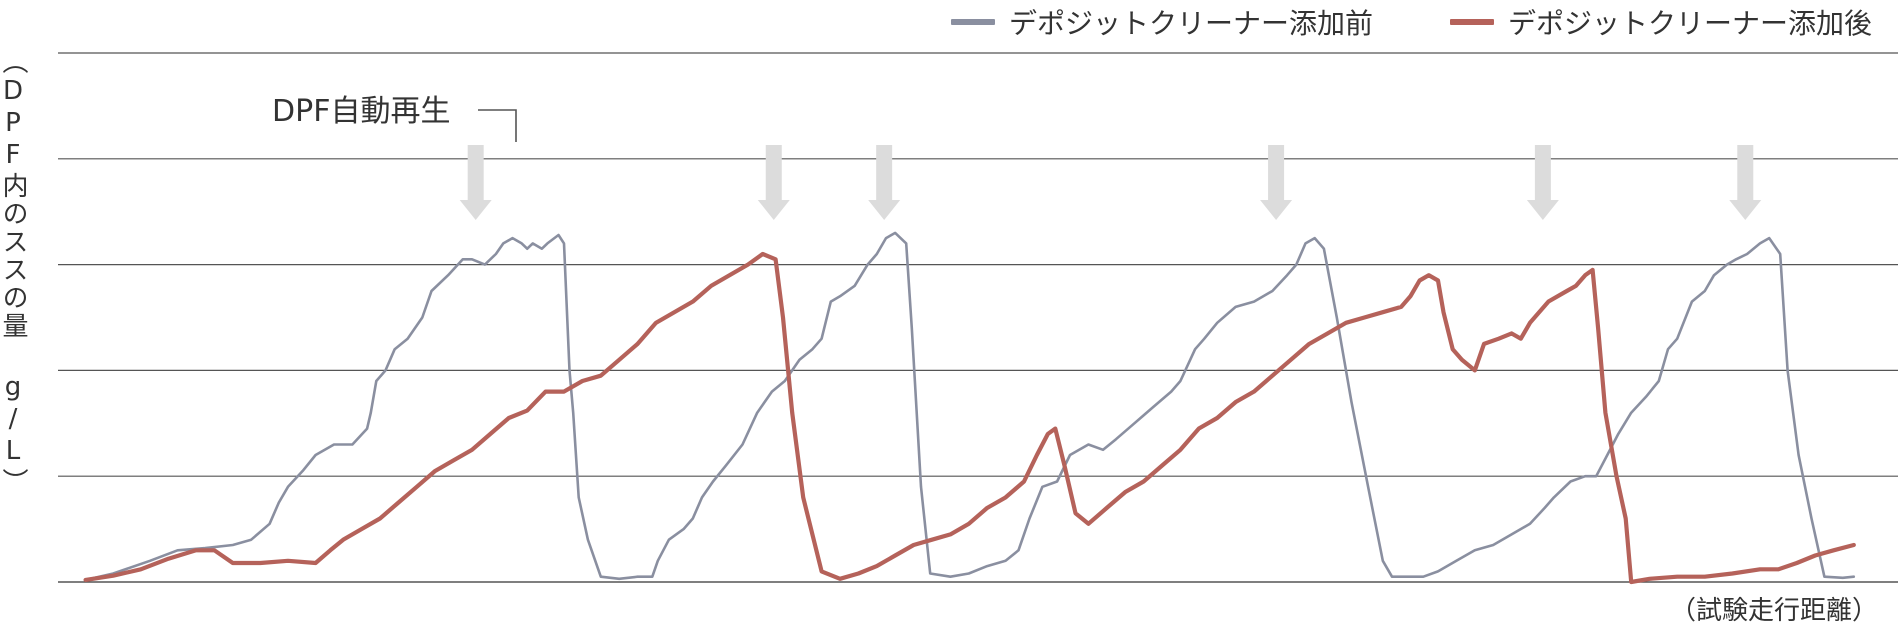 The image size is (1898, 629). Describe the element at coordinates (1191, 23) in the screenshot. I see `legend-label-before: デポジットクリーナー添加前` at that location.